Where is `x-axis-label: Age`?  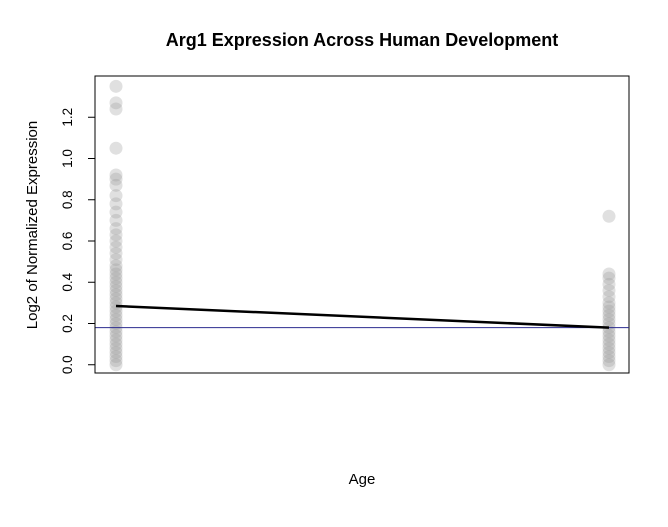 x-axis-label: Age is located at coordinates (362, 479).